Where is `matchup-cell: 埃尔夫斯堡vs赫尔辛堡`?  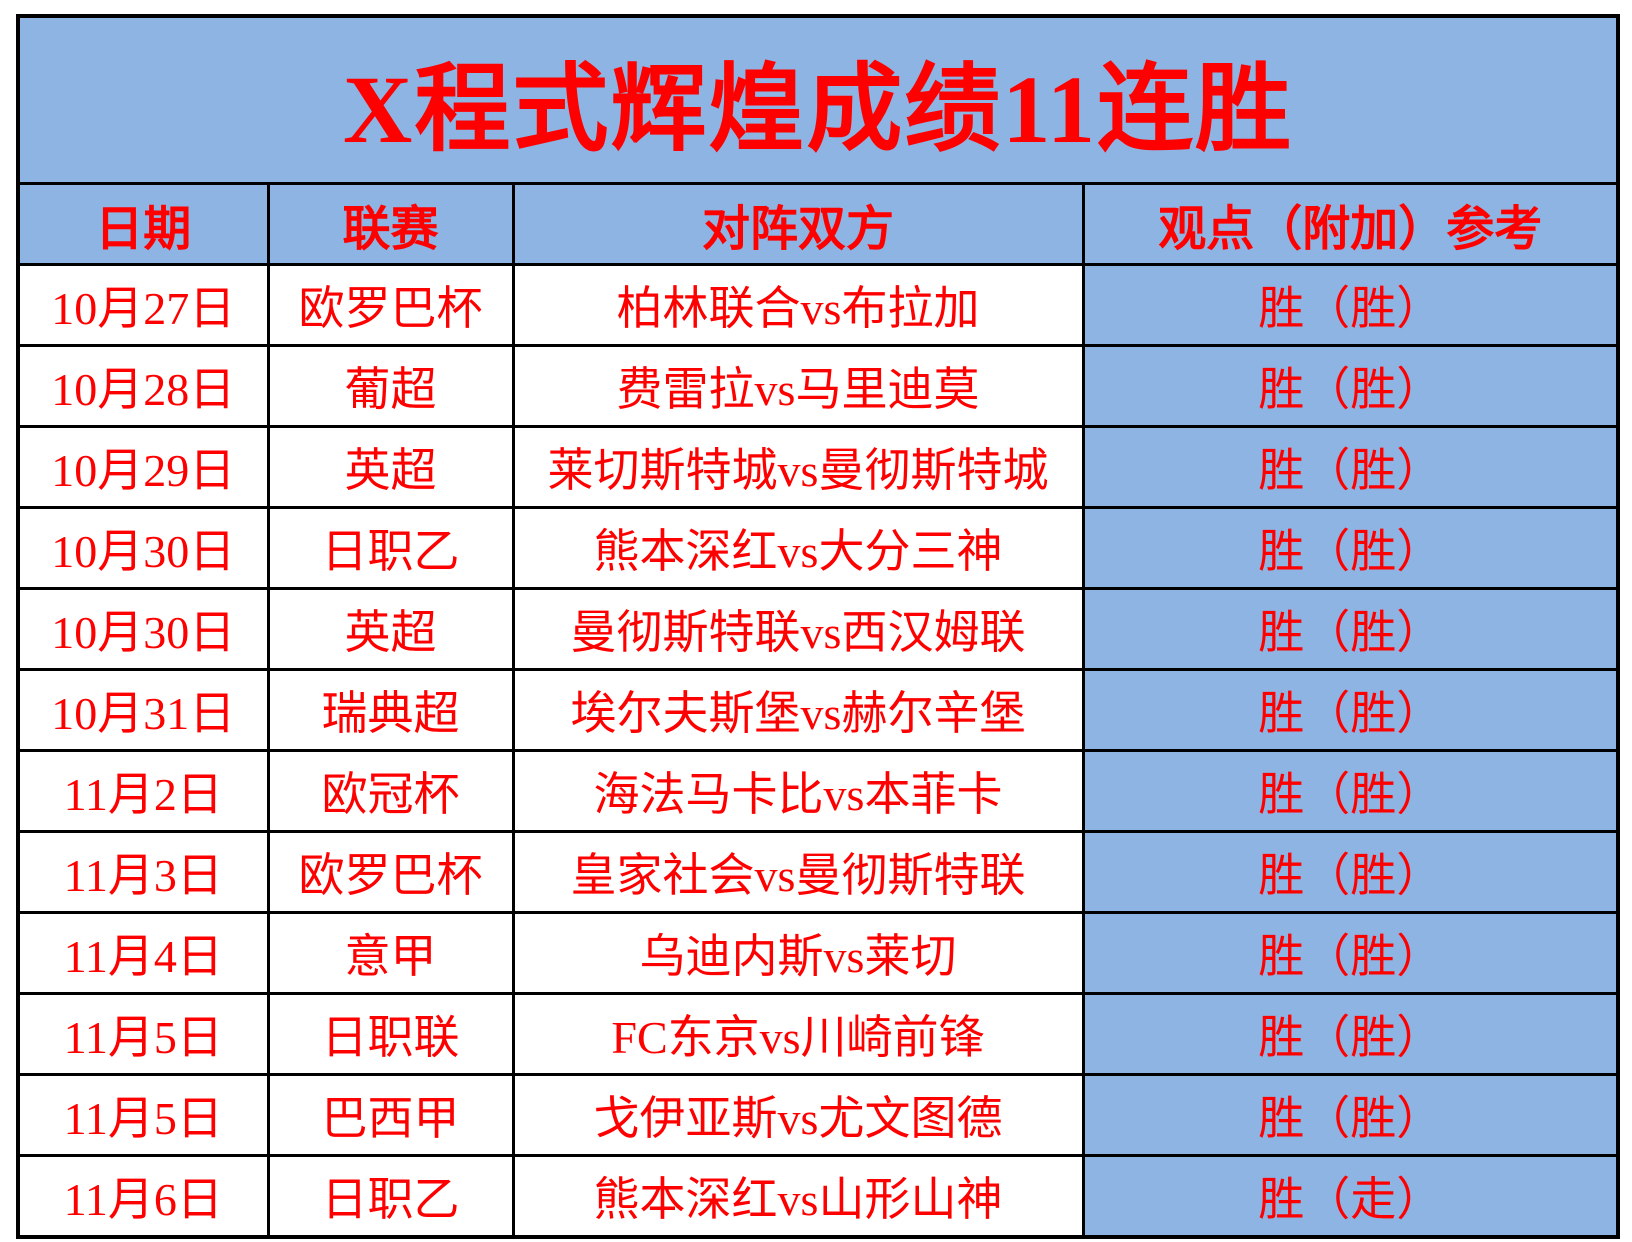
matchup-cell: 埃尔夫斯堡vs赫尔辛堡 is located at coordinates (798, 710).